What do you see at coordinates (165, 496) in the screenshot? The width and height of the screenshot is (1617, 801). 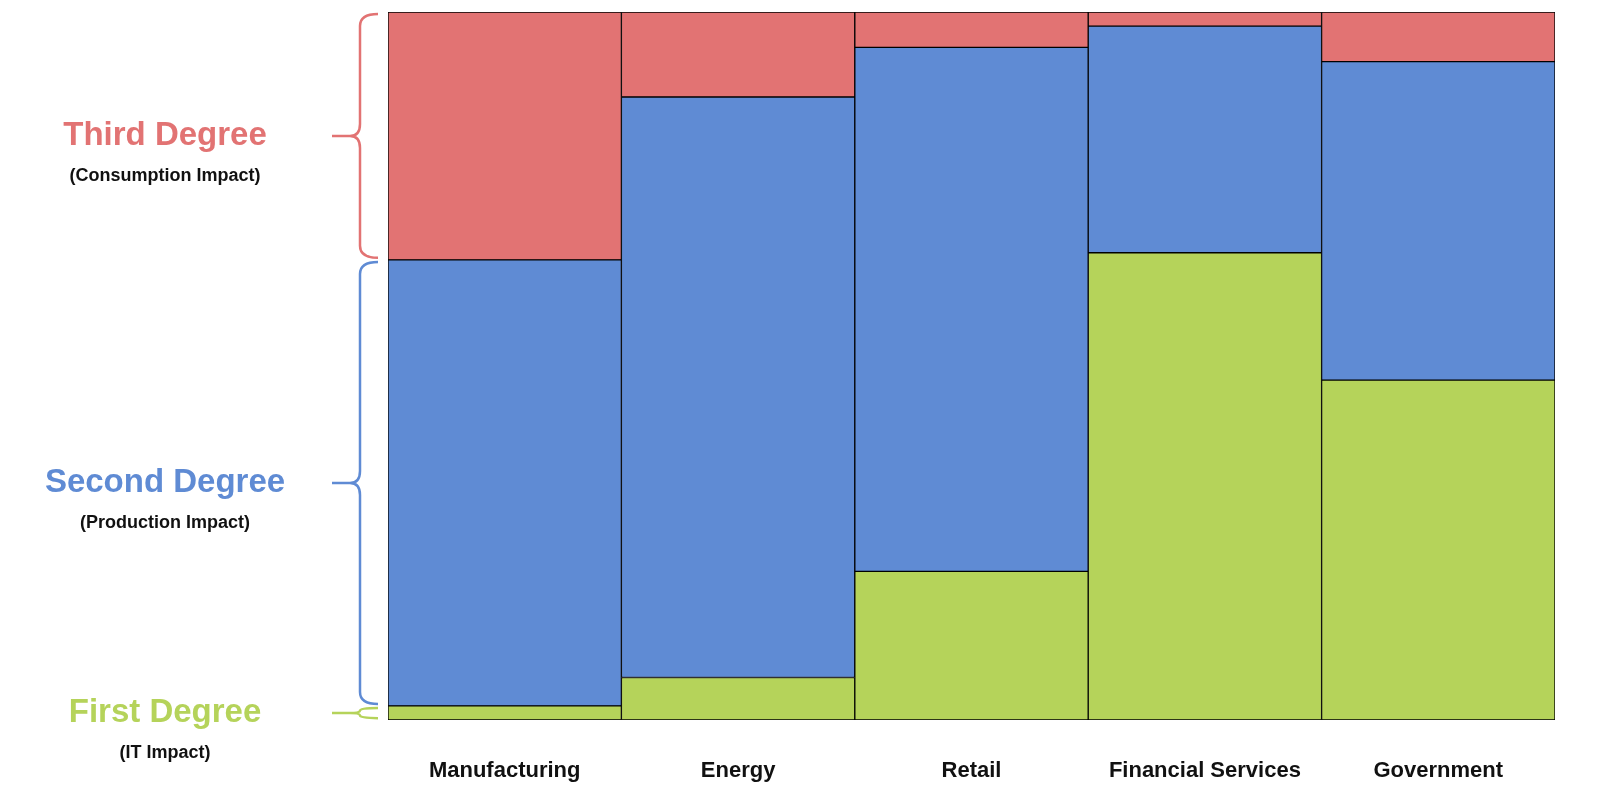 I see `legend-label: Second Degree (Production Impact)` at bounding box center [165, 496].